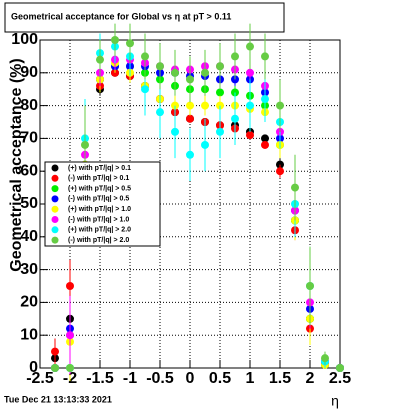 Image resolution: width=400 pixels, height=409 pixels. I want to click on legend-label: (-) with pT/|q| > 0.5, so click(98, 199).